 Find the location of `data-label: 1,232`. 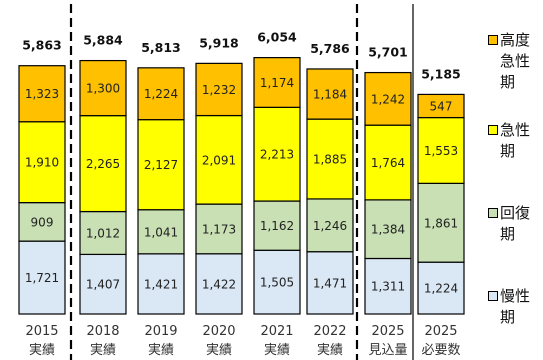

data-label: 1,232 is located at coordinates (219, 90).